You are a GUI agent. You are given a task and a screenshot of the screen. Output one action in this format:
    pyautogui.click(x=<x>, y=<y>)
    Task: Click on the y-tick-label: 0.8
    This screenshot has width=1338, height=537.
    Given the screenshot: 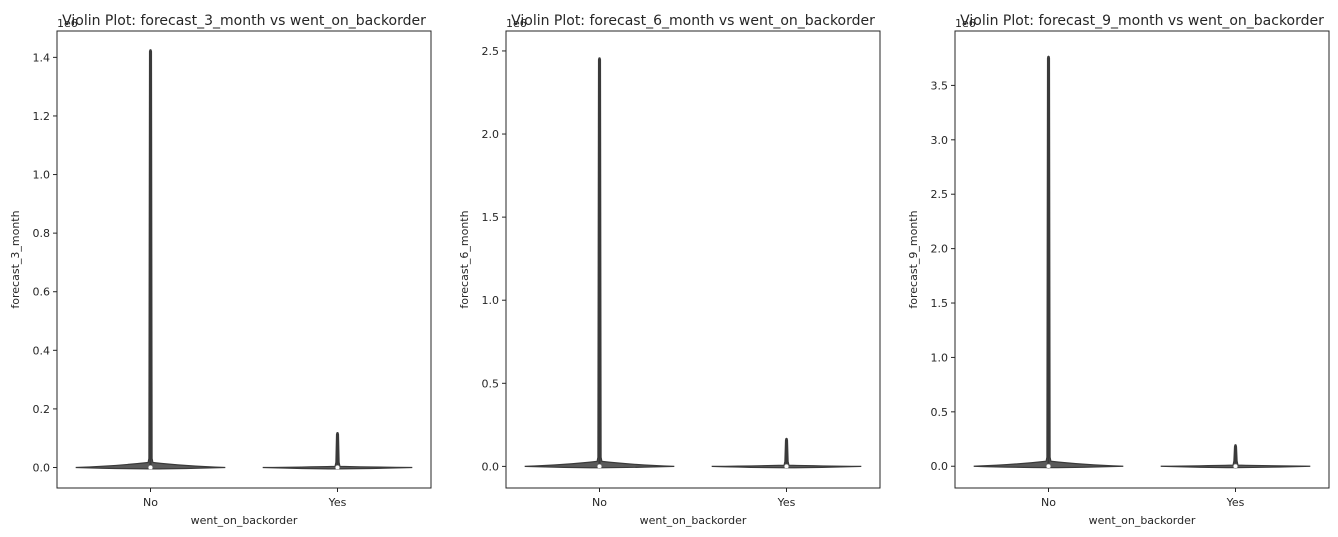 What is the action you would take?
    pyautogui.click(x=42, y=233)
    